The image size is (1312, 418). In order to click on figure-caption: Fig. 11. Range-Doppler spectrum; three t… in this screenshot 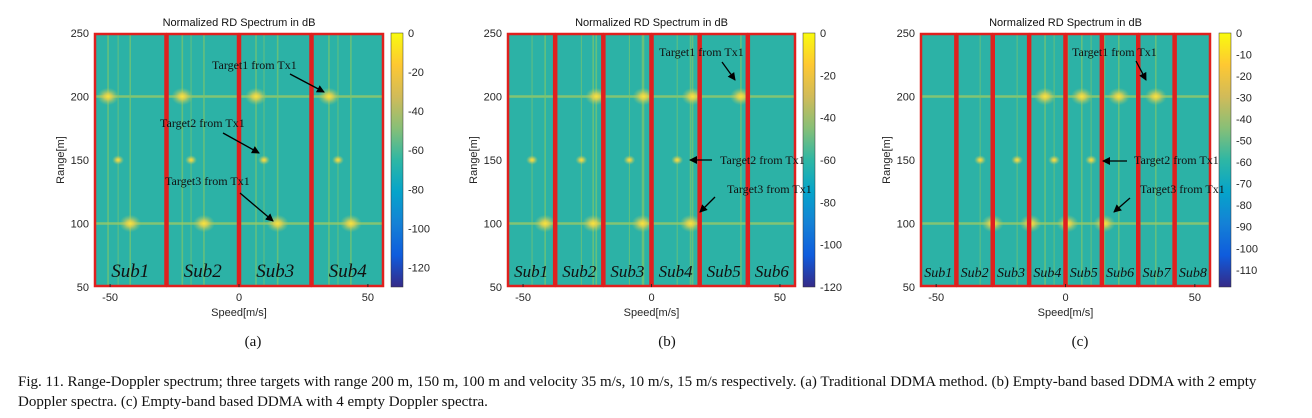, I will do `click(637, 392)`.